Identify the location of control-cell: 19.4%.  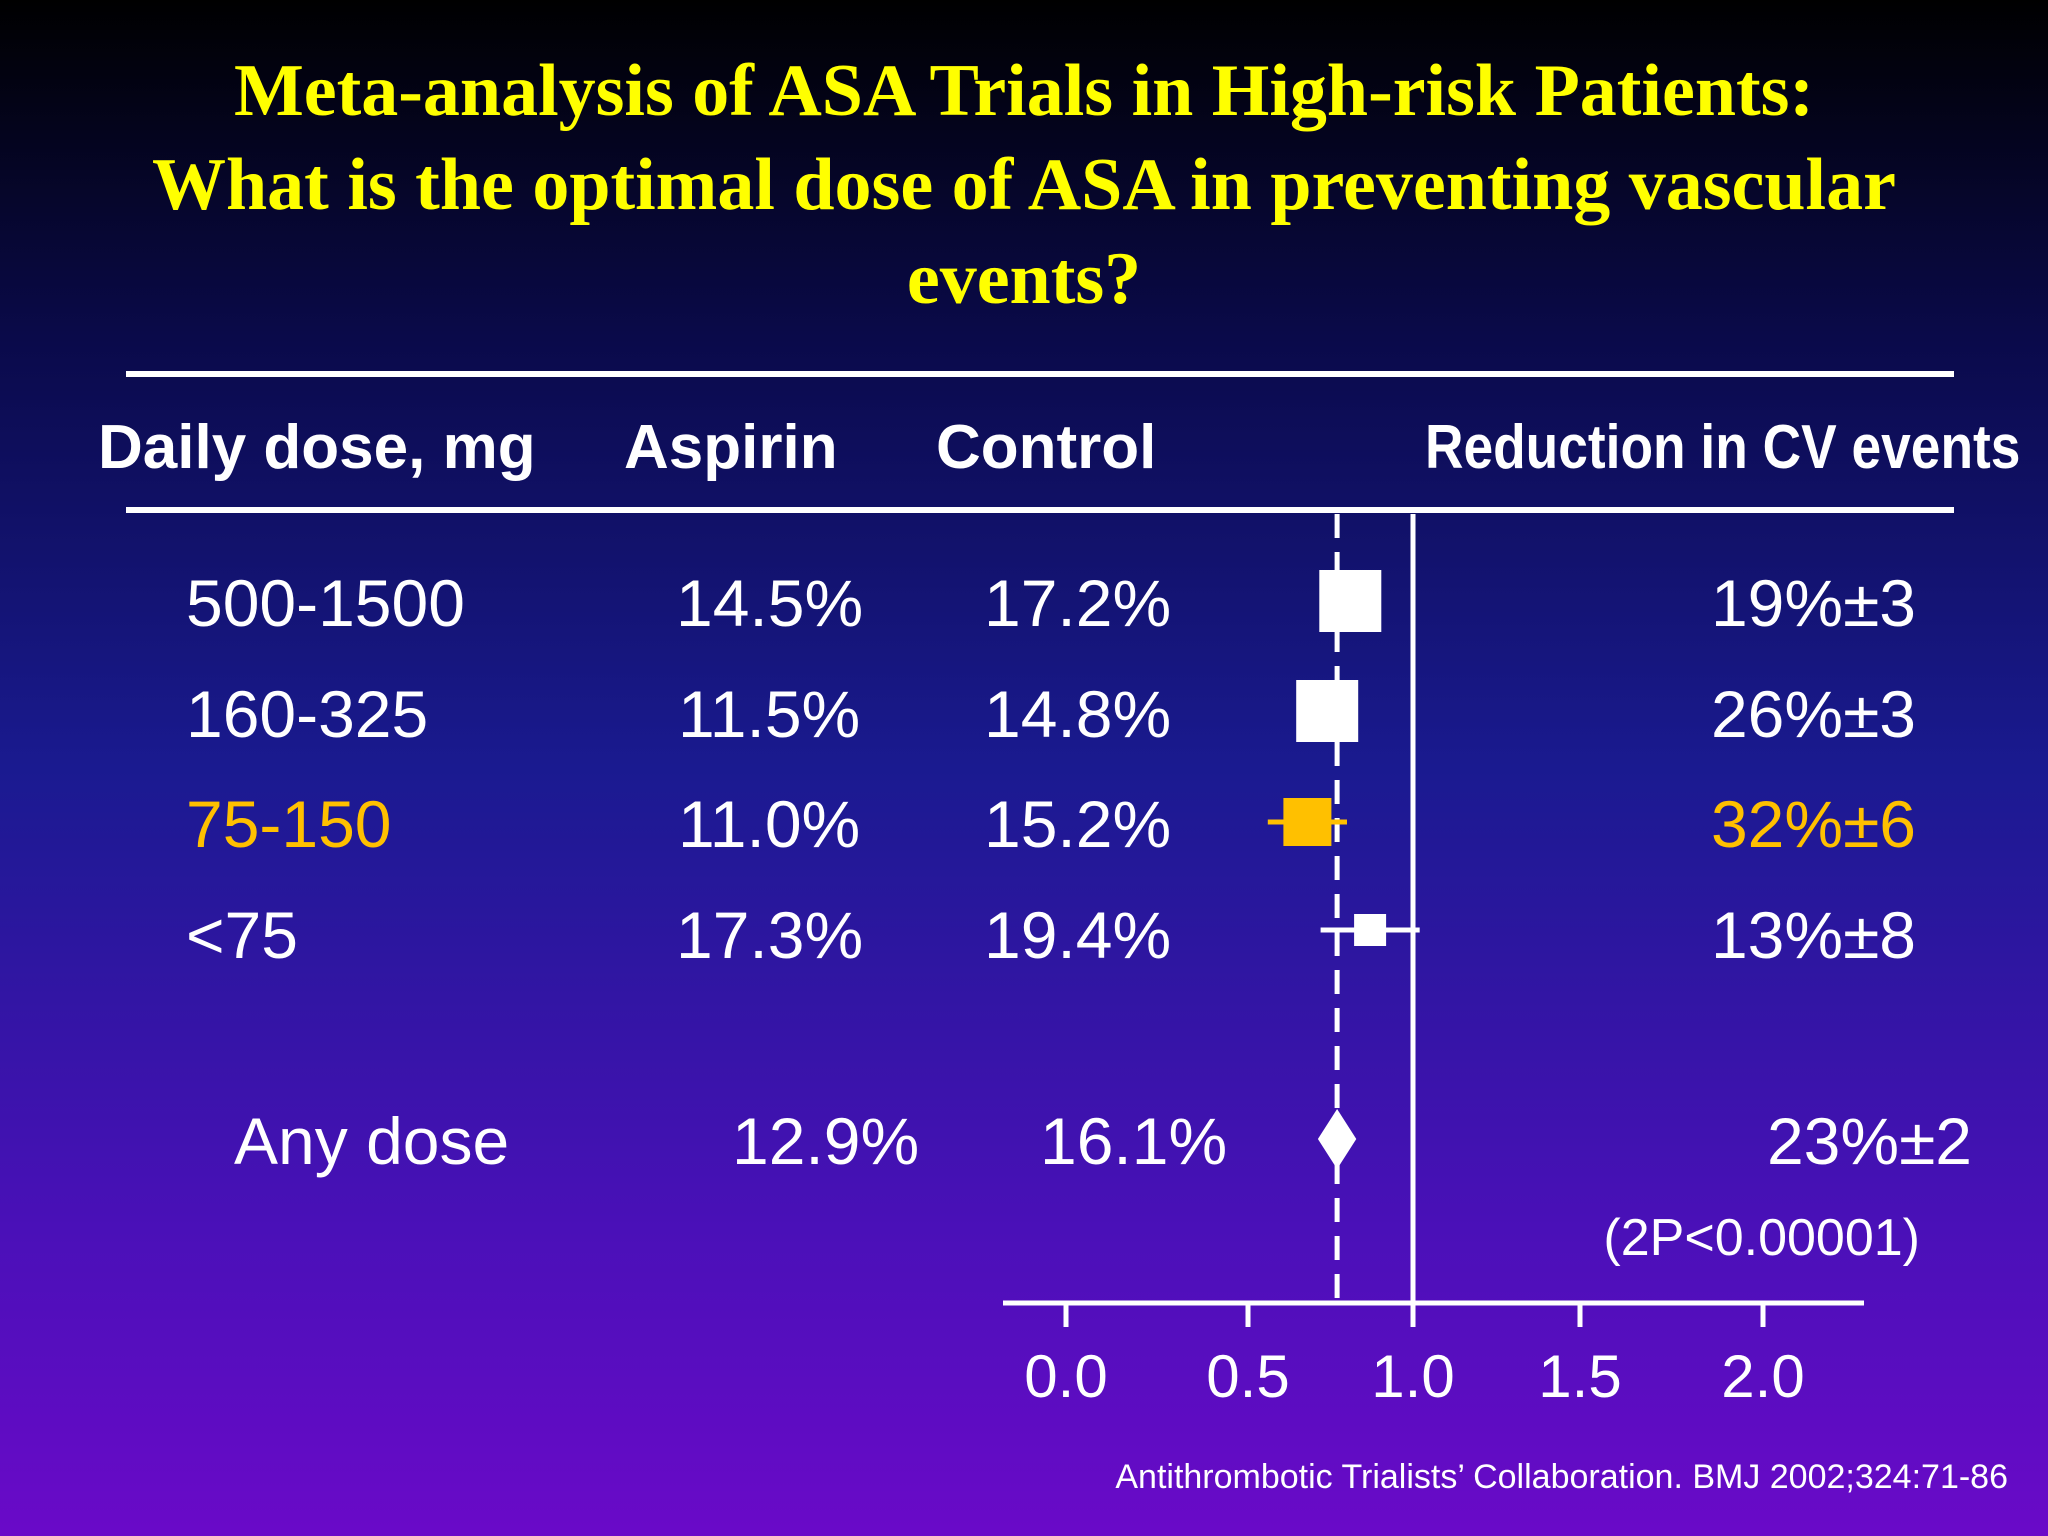
(1078, 935).